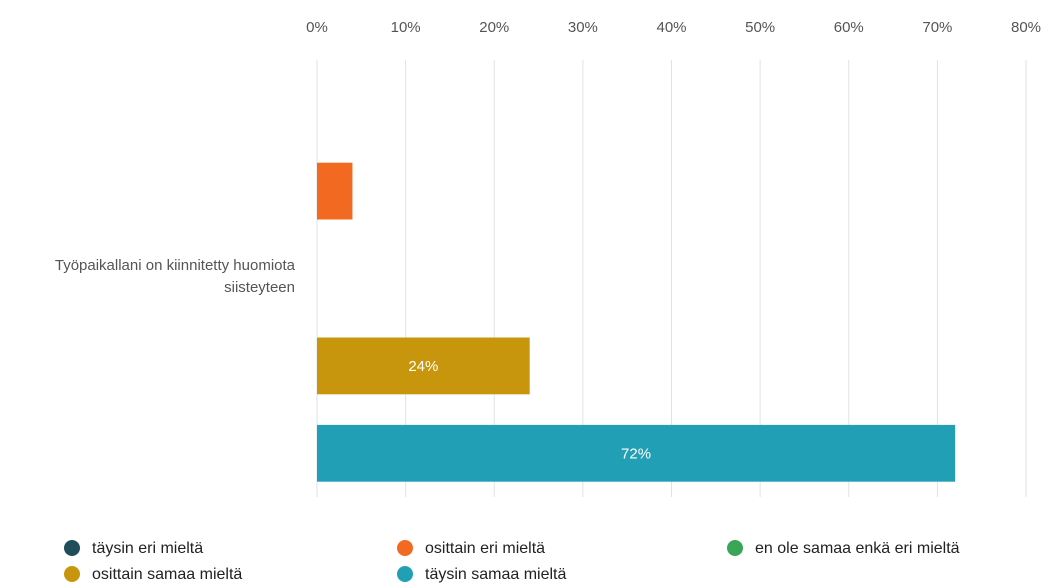 This screenshot has height=586, width=1050. I want to click on value-label: 72%, so click(636, 453).